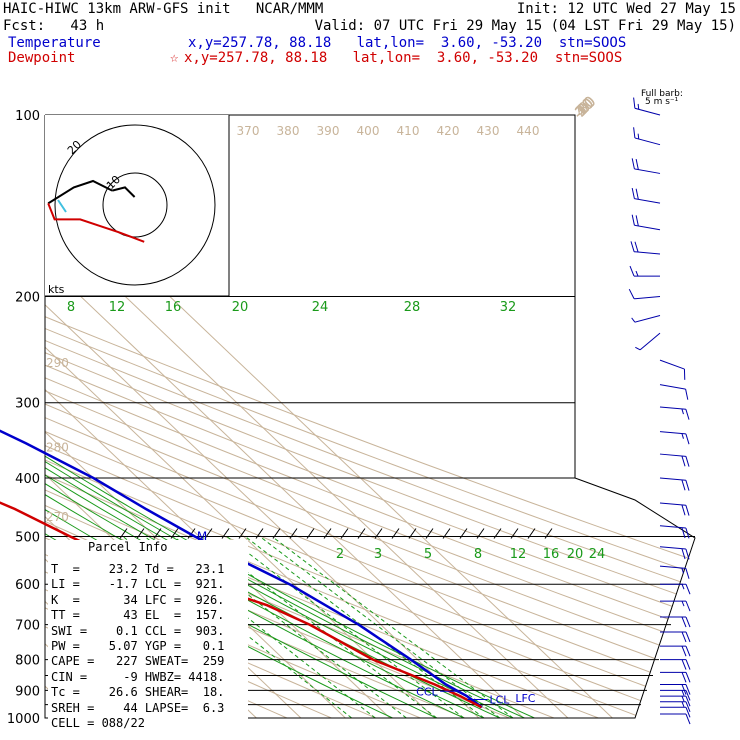  I want to click on theta-label: 380, so click(288, 131).